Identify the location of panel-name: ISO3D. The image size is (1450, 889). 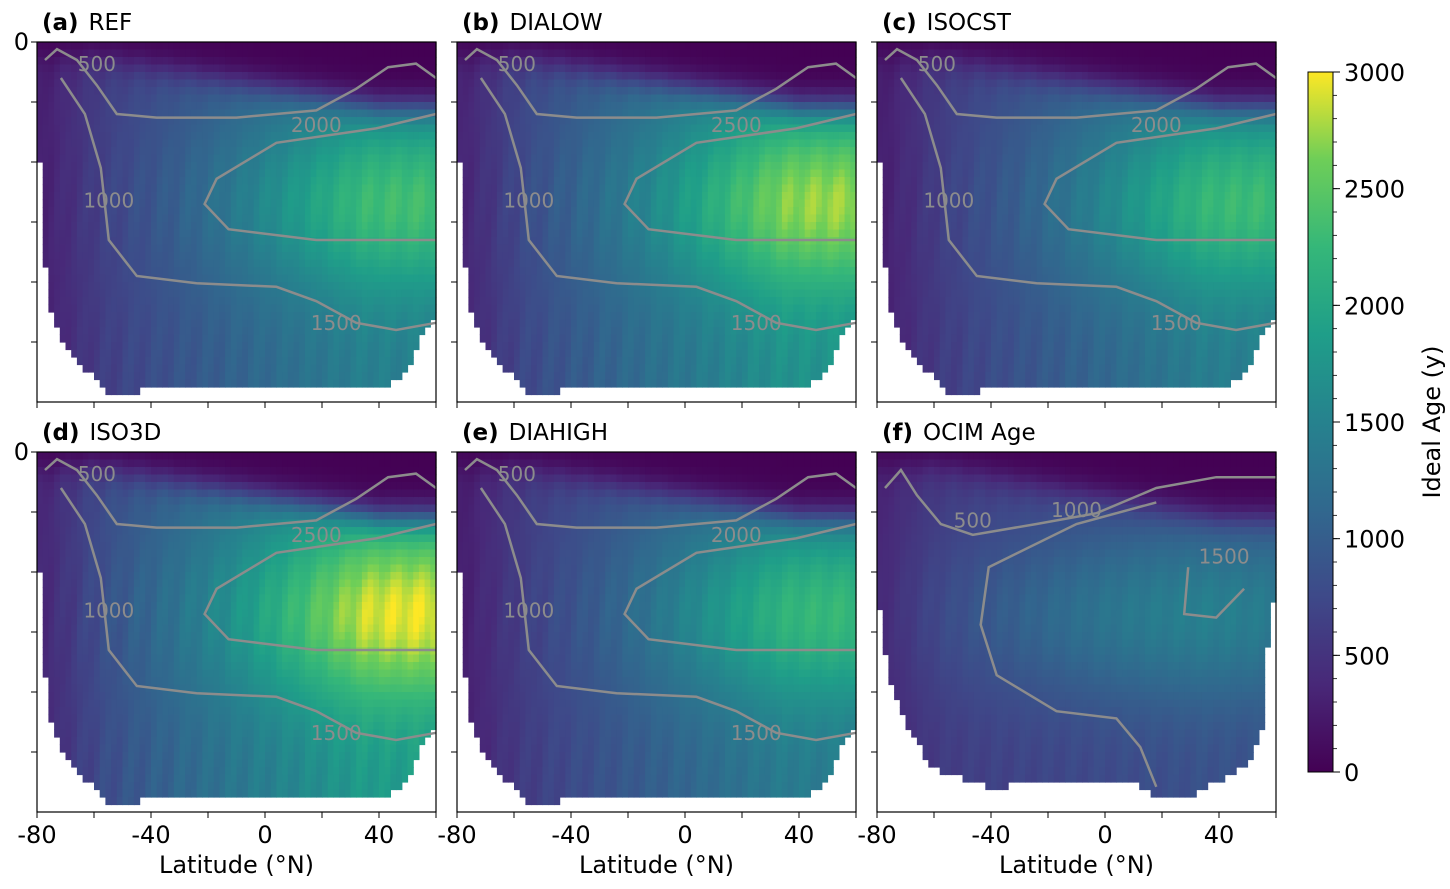
(126, 433).